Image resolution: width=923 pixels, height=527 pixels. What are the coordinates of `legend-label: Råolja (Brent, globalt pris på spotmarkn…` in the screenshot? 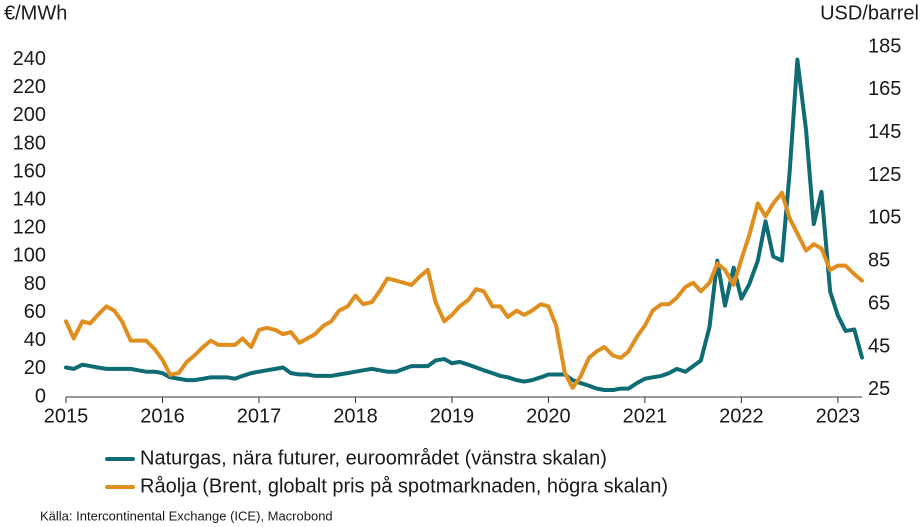 It's located at (404, 486).